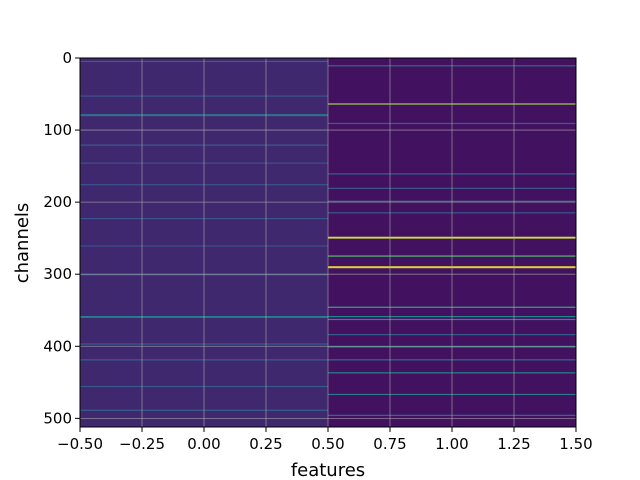  I want to click on x-tick-label: −0.50, so click(80, 444).